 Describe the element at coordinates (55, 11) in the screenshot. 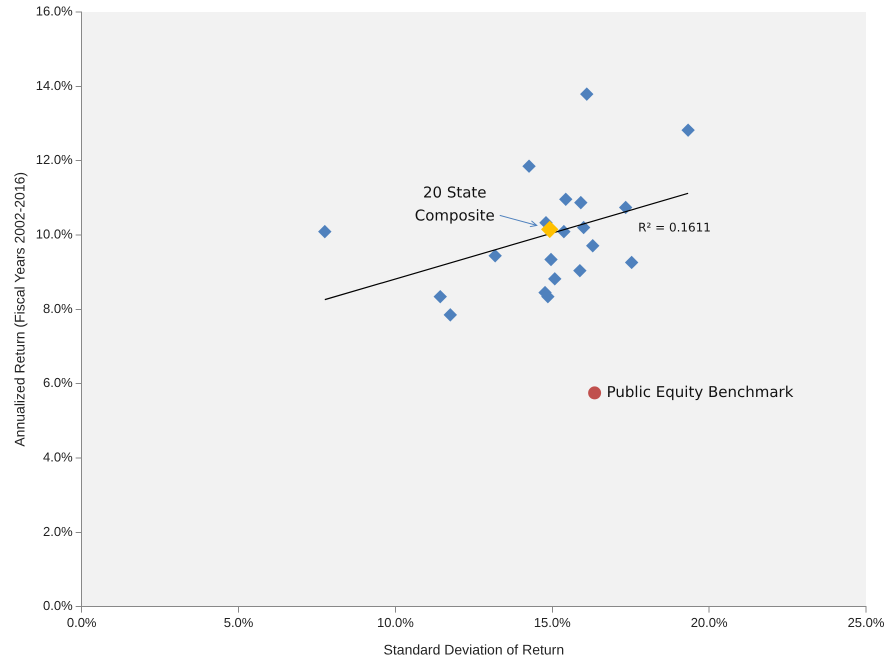

I see `y-tick-label: 16.0%` at that location.